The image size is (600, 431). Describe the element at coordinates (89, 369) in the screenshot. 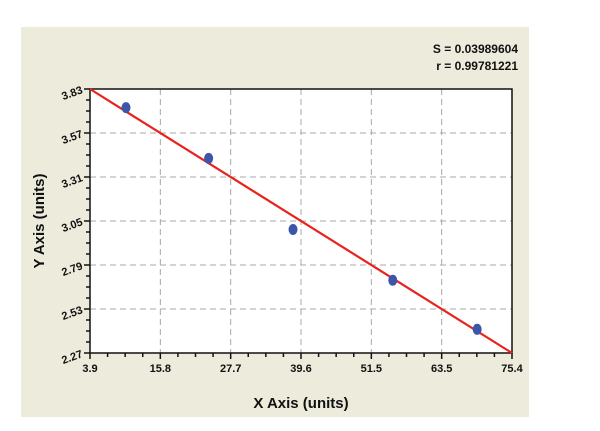

I see `x-tick-label: 3.9` at that location.